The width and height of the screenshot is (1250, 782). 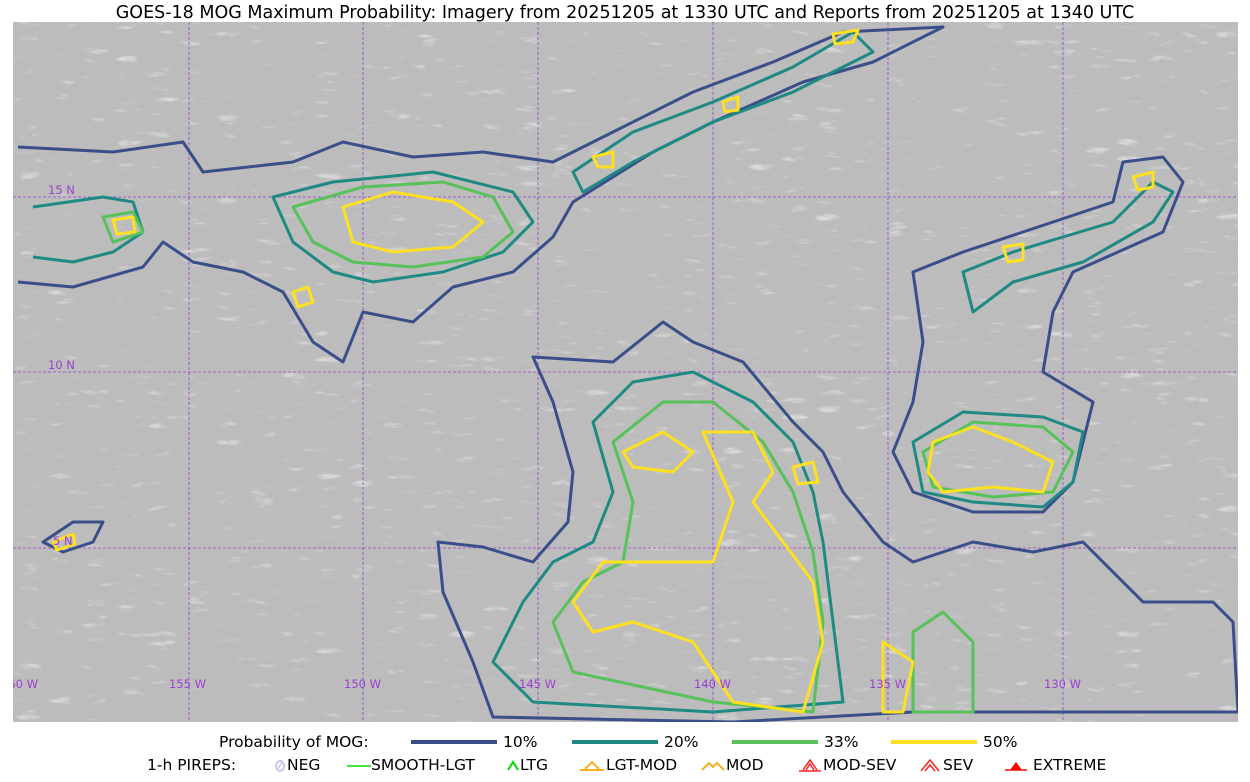 What do you see at coordinates (681, 742) in the screenshot?
I see `legend-label: 20%` at bounding box center [681, 742].